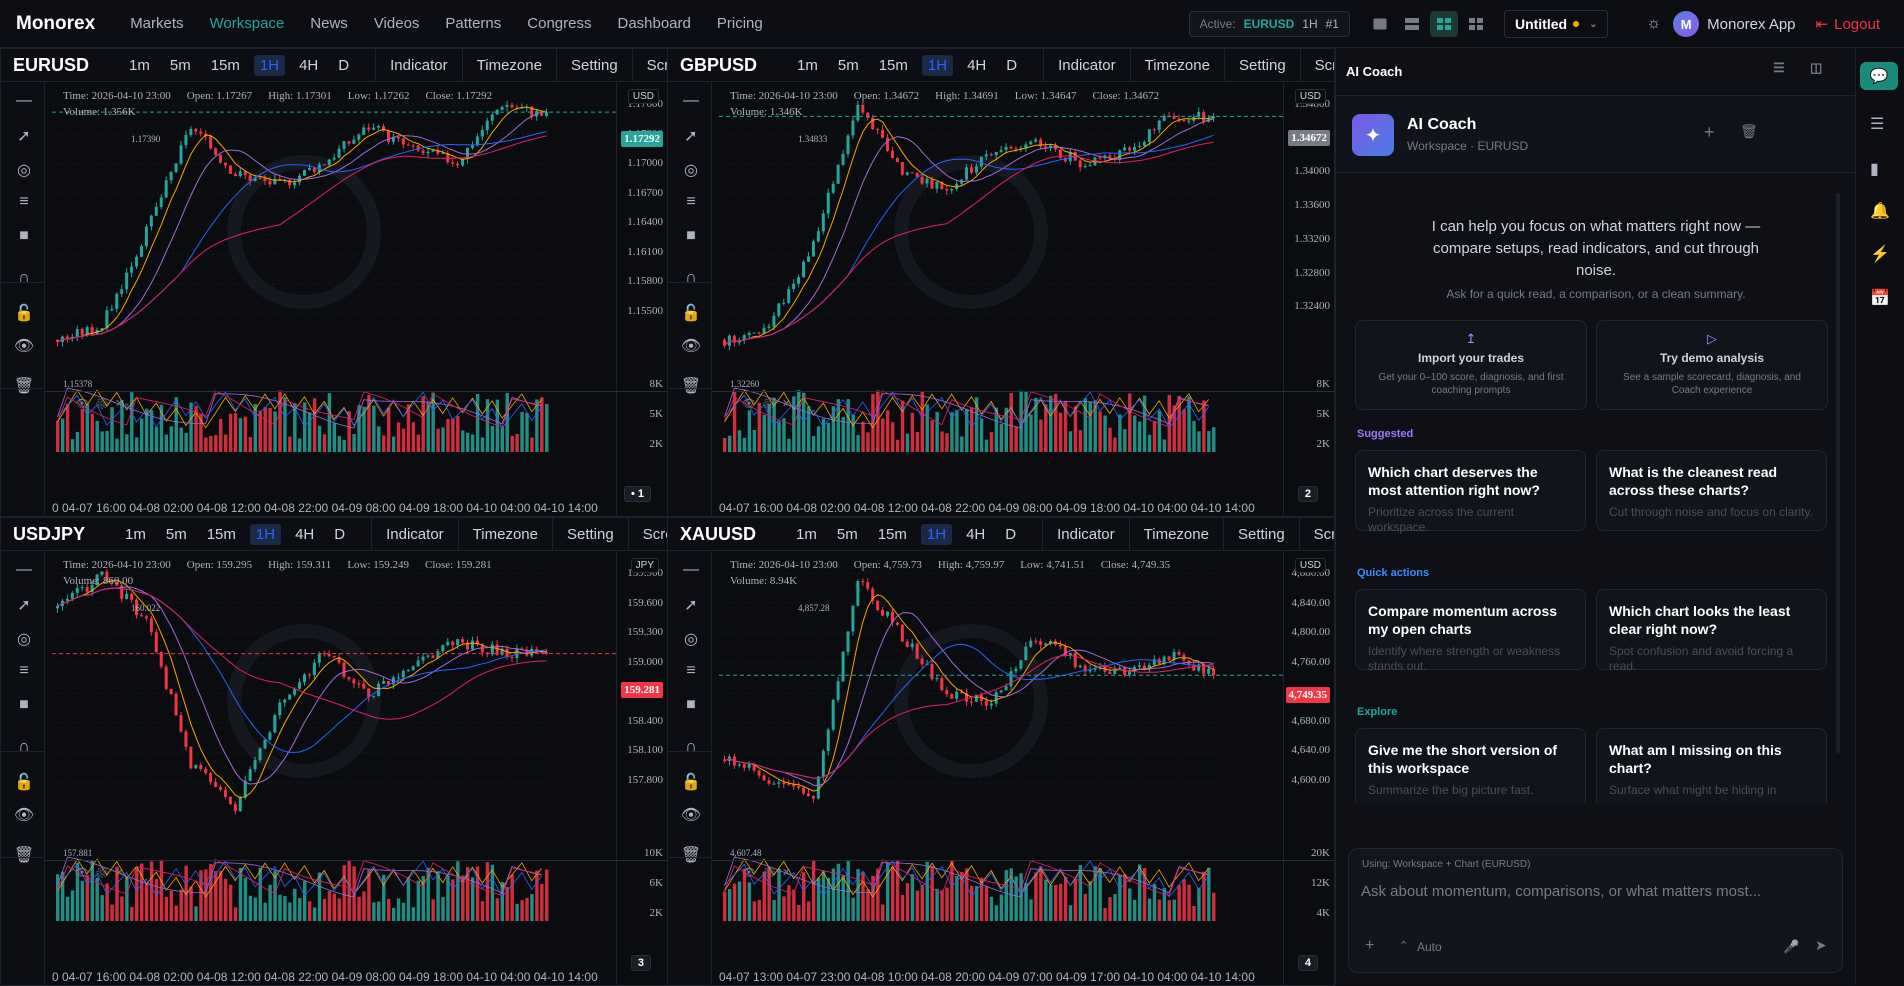  I want to click on logout-button: ⇤ Logout, so click(1848, 24).